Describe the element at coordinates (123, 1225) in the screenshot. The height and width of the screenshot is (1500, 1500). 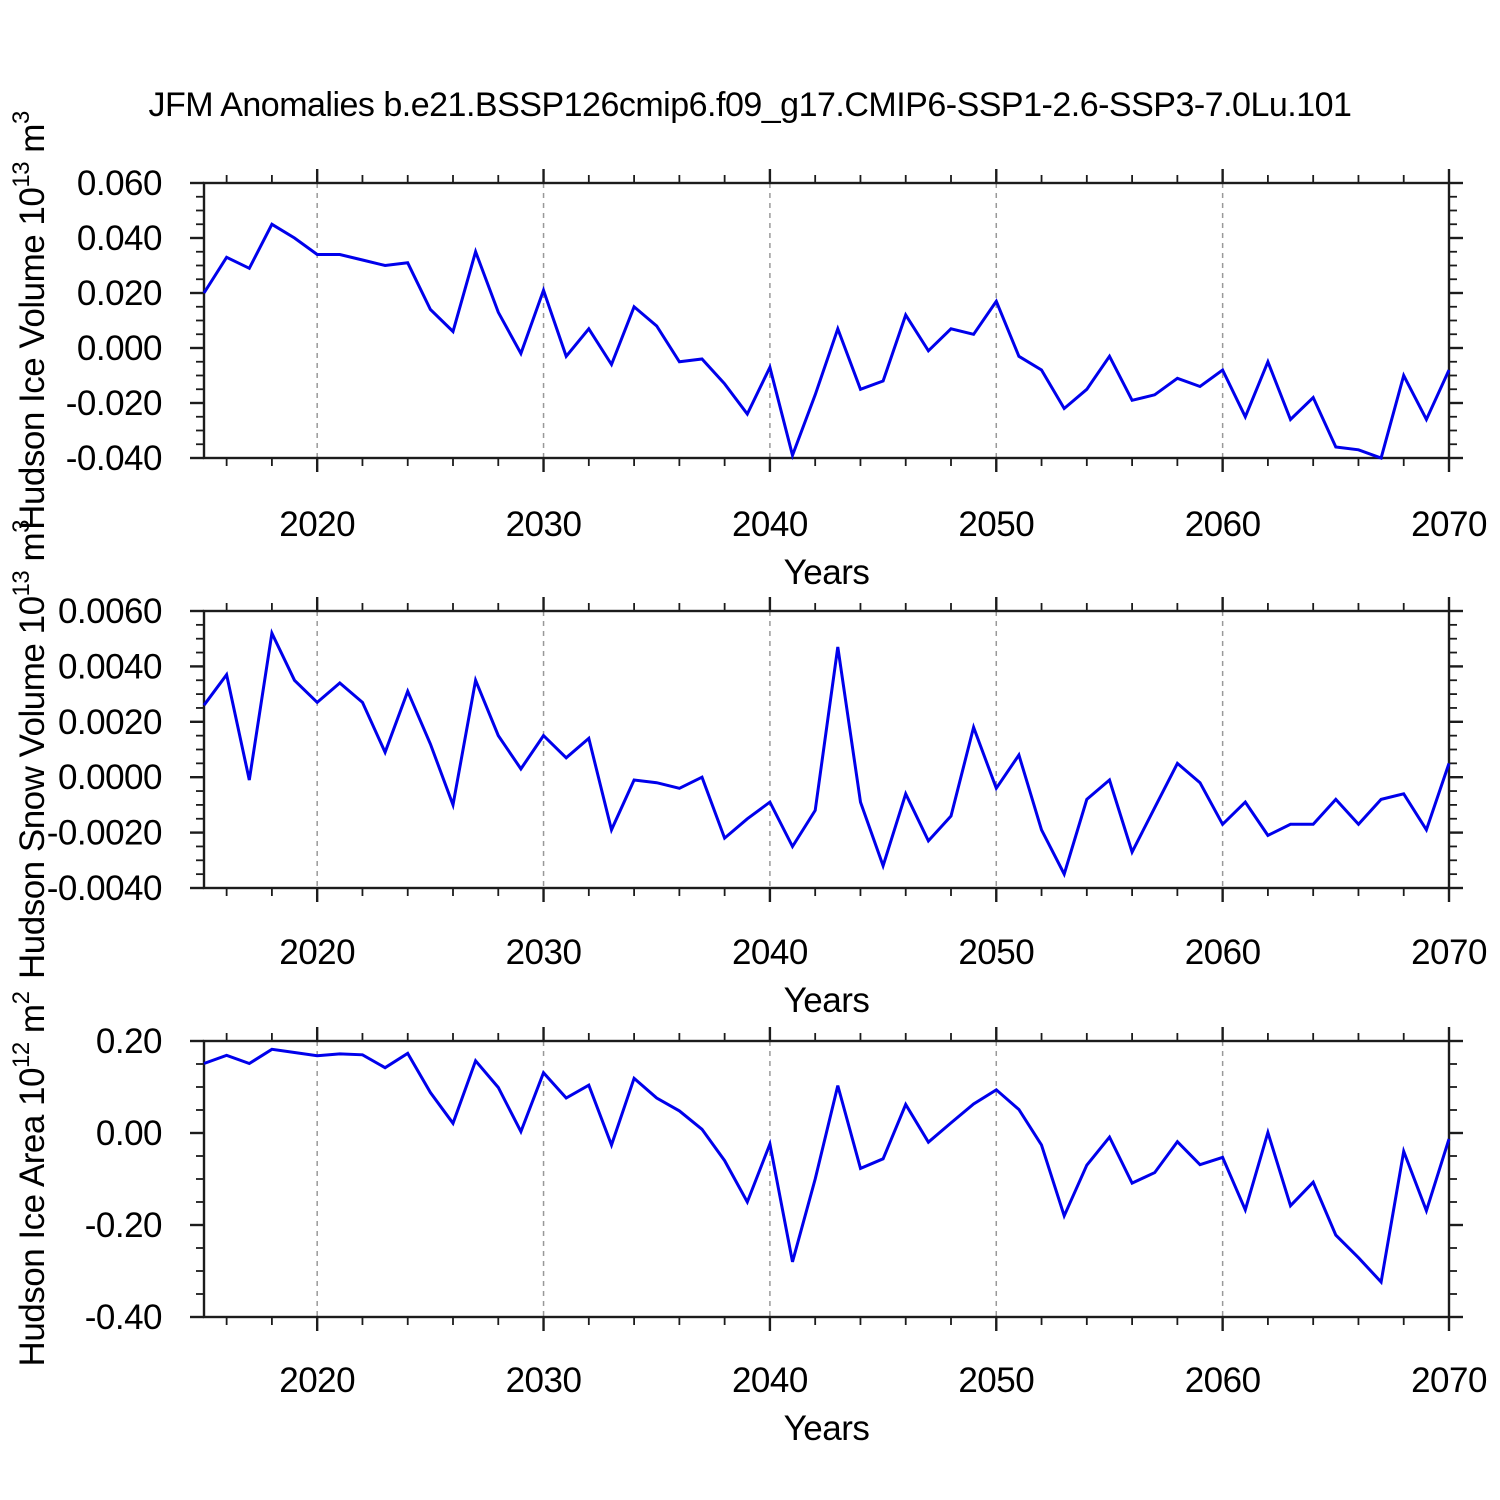
I see `y-tick-label: -0.20` at that location.